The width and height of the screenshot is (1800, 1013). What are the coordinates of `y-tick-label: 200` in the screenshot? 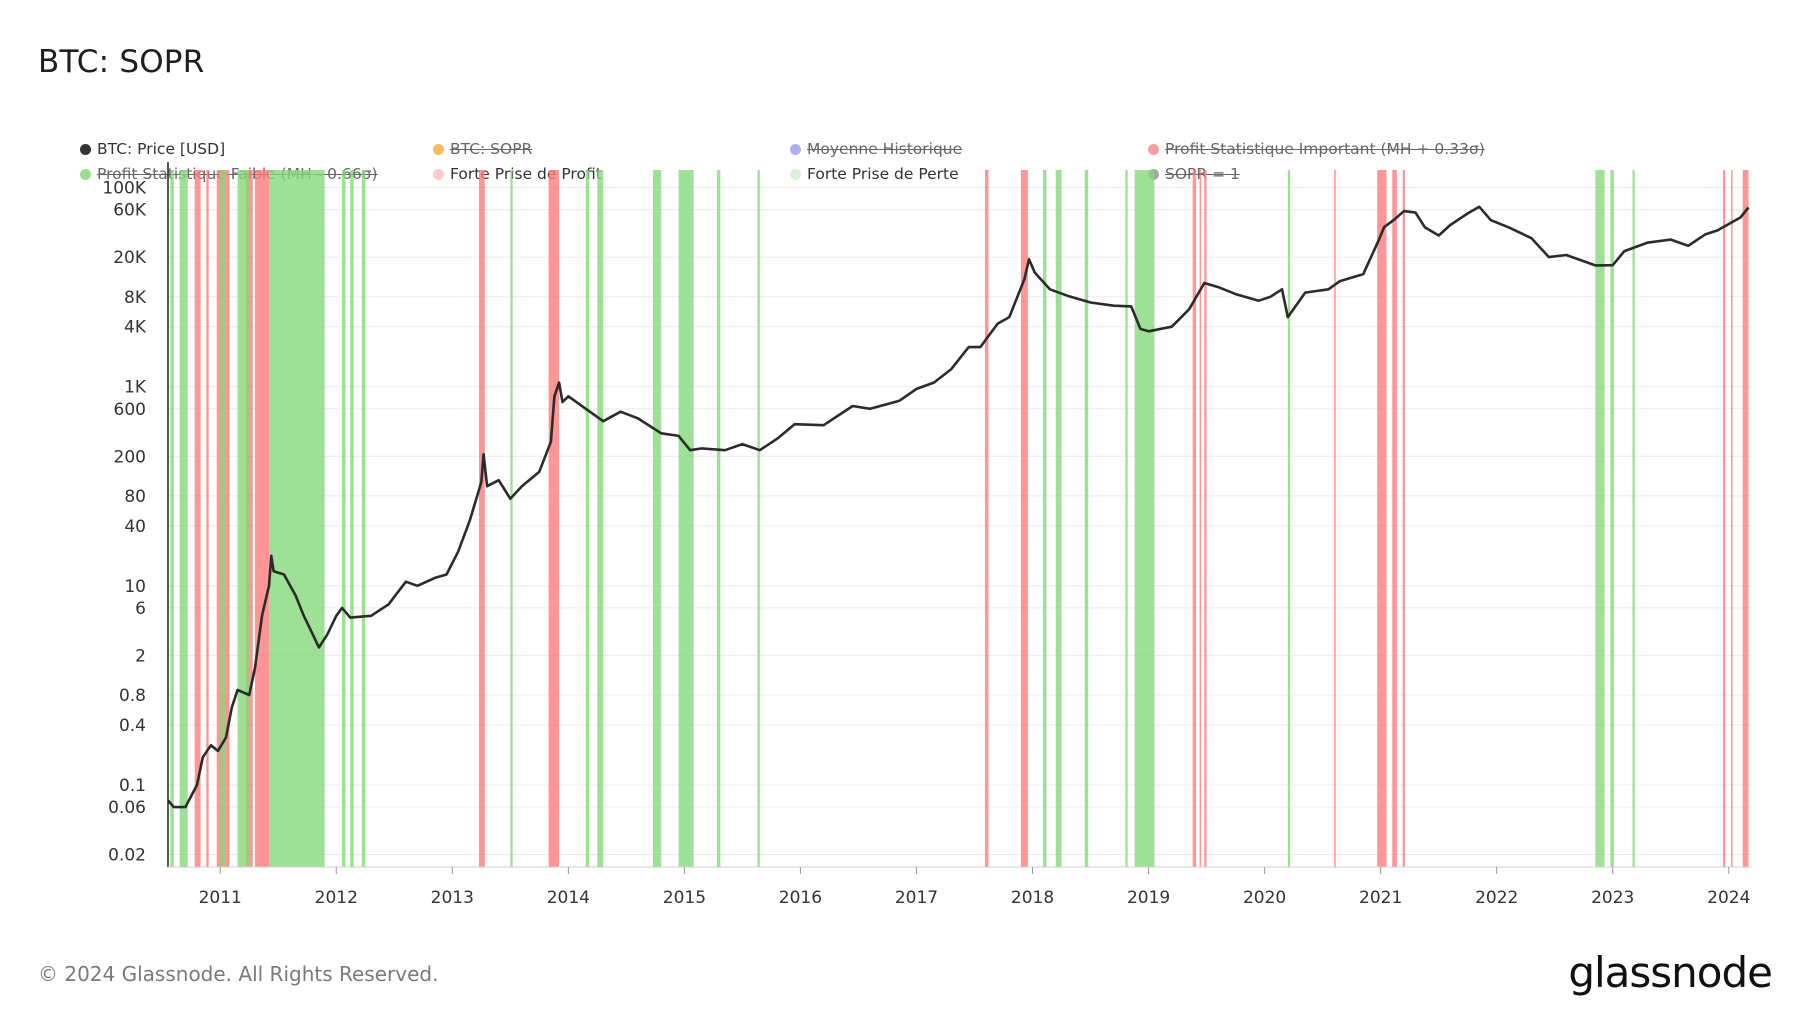 It's located at (130, 457).